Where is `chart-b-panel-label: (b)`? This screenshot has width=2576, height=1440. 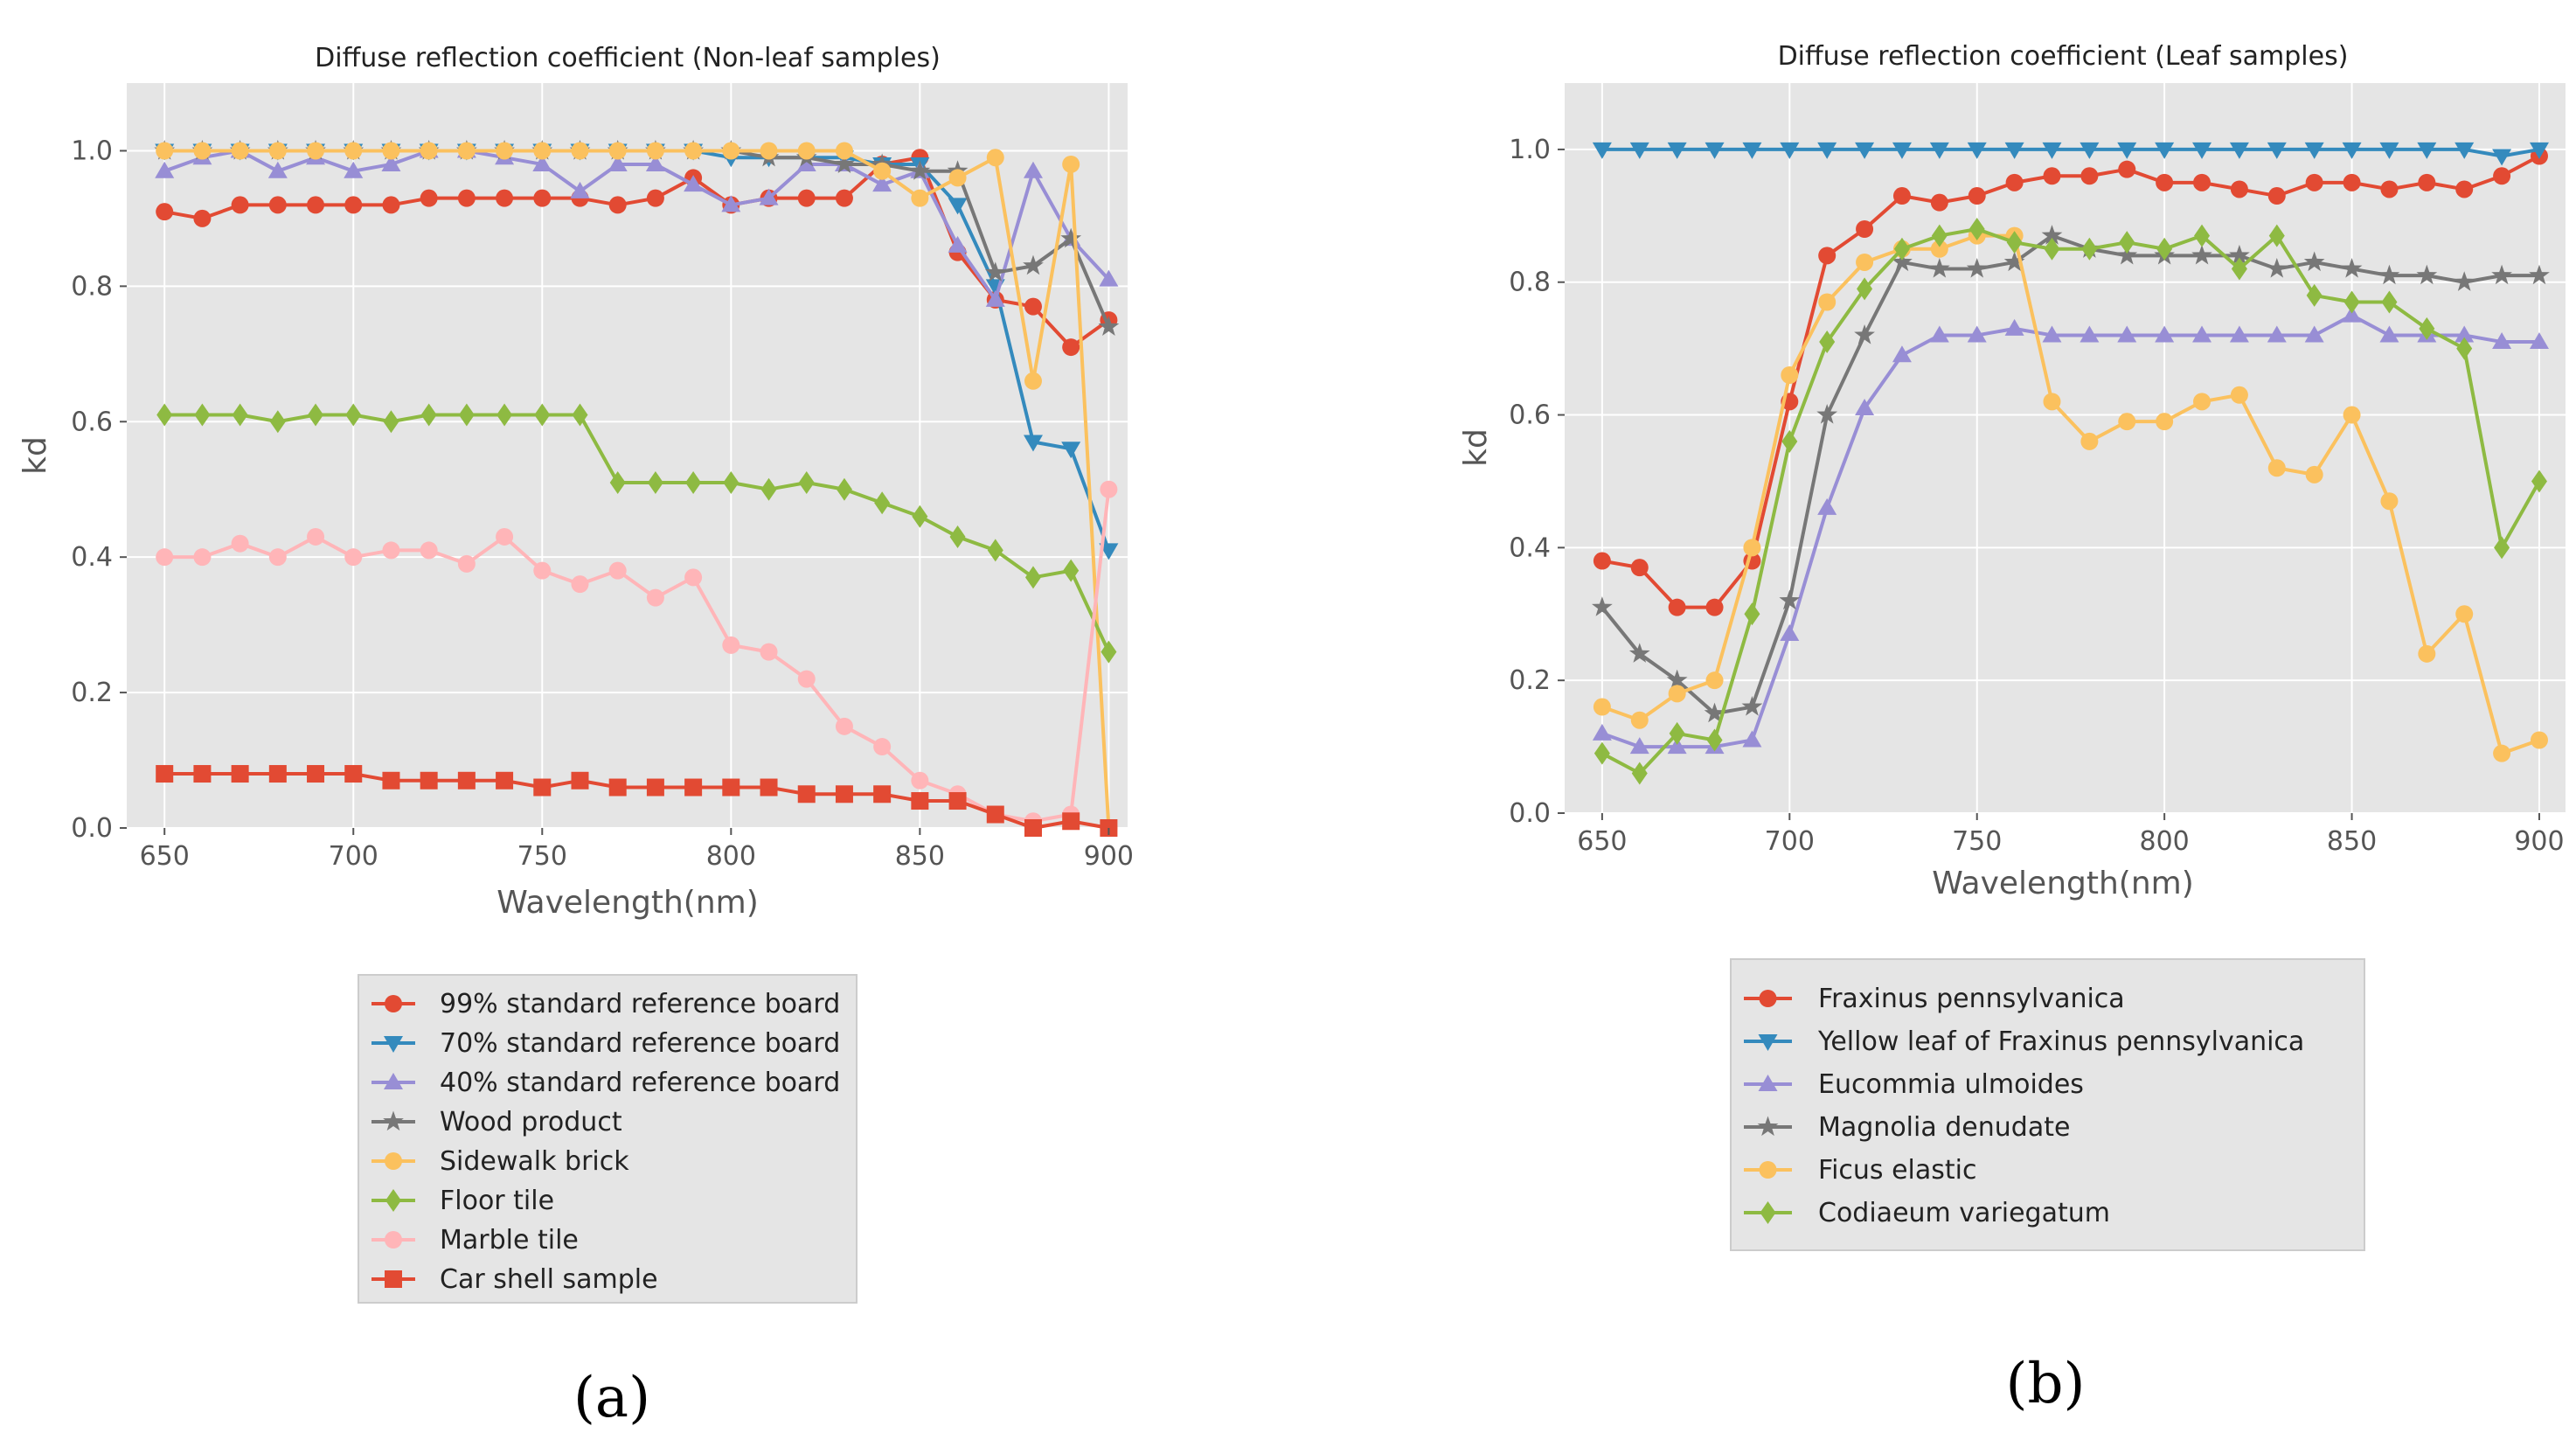
chart-b-panel-label: (b) is located at coordinates (2046, 1384).